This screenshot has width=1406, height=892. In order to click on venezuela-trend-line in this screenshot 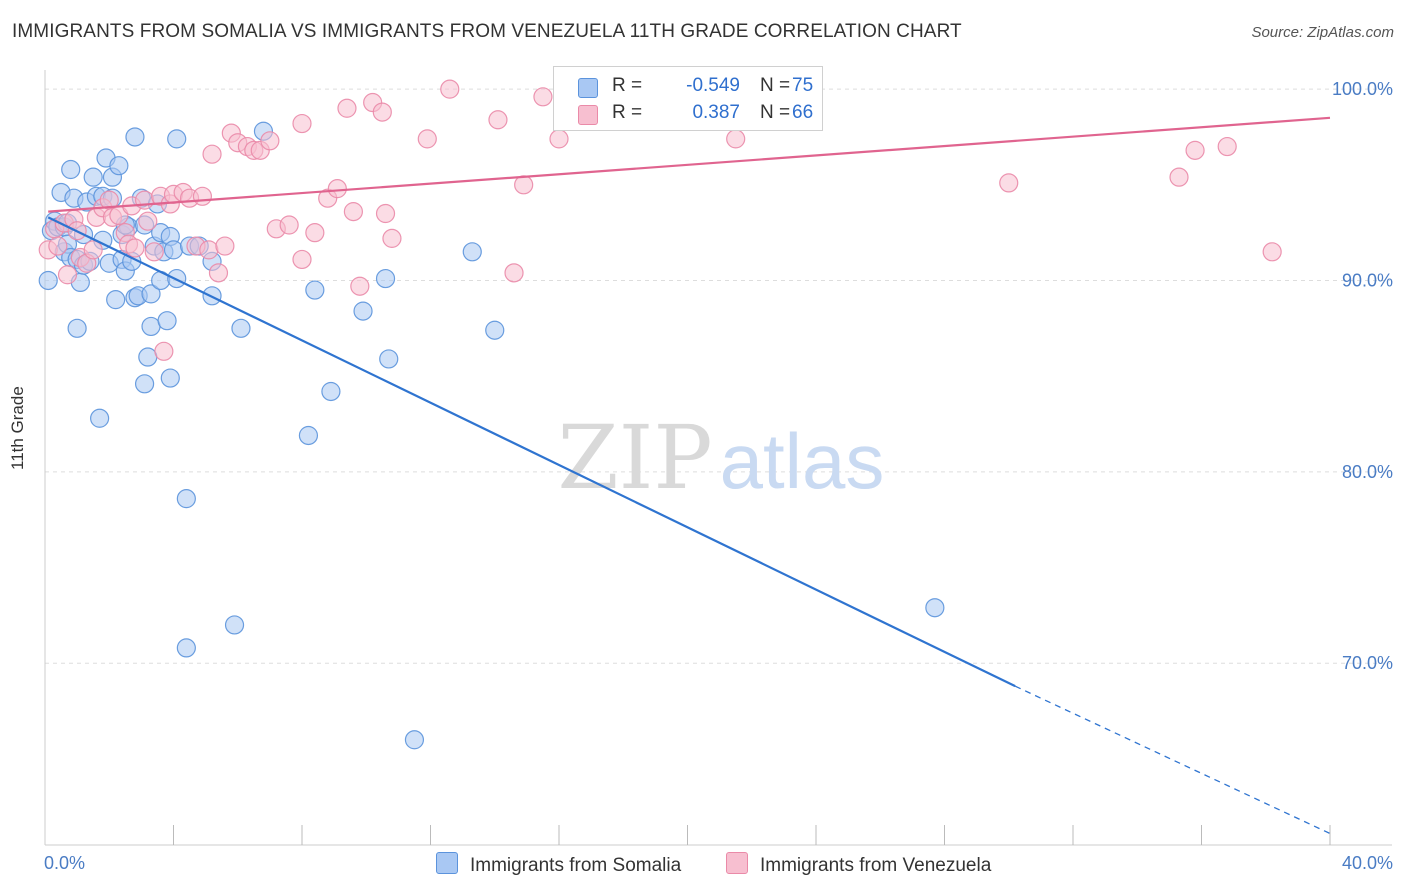, I will do `click(689, 164)`.